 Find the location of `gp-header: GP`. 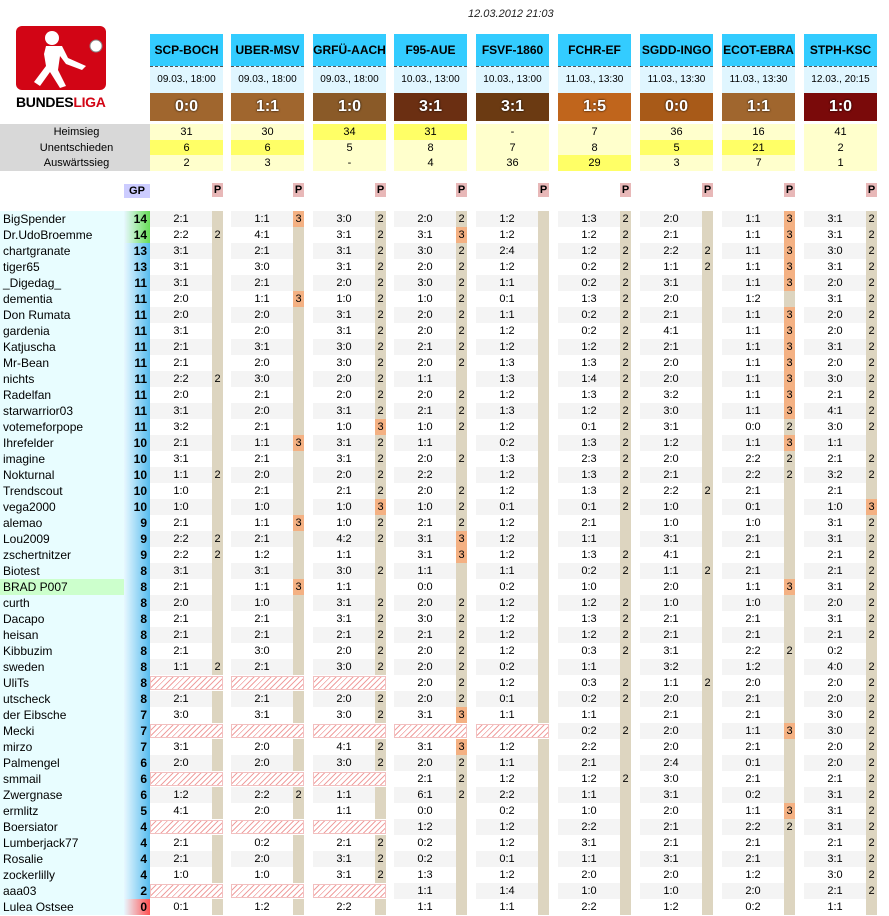

gp-header: GP is located at coordinates (137, 191).